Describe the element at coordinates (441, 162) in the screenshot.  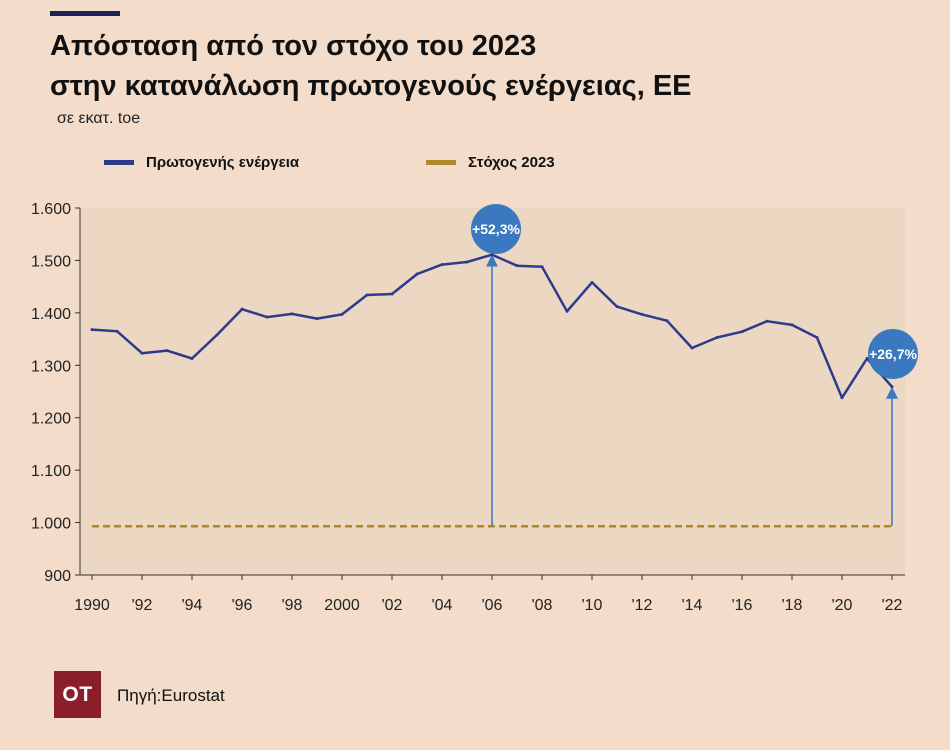
I see `legend-swatch-dashed` at that location.